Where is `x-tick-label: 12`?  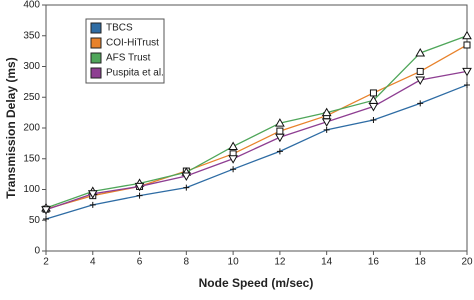
x-tick-label: 12 is located at coordinates (280, 262).